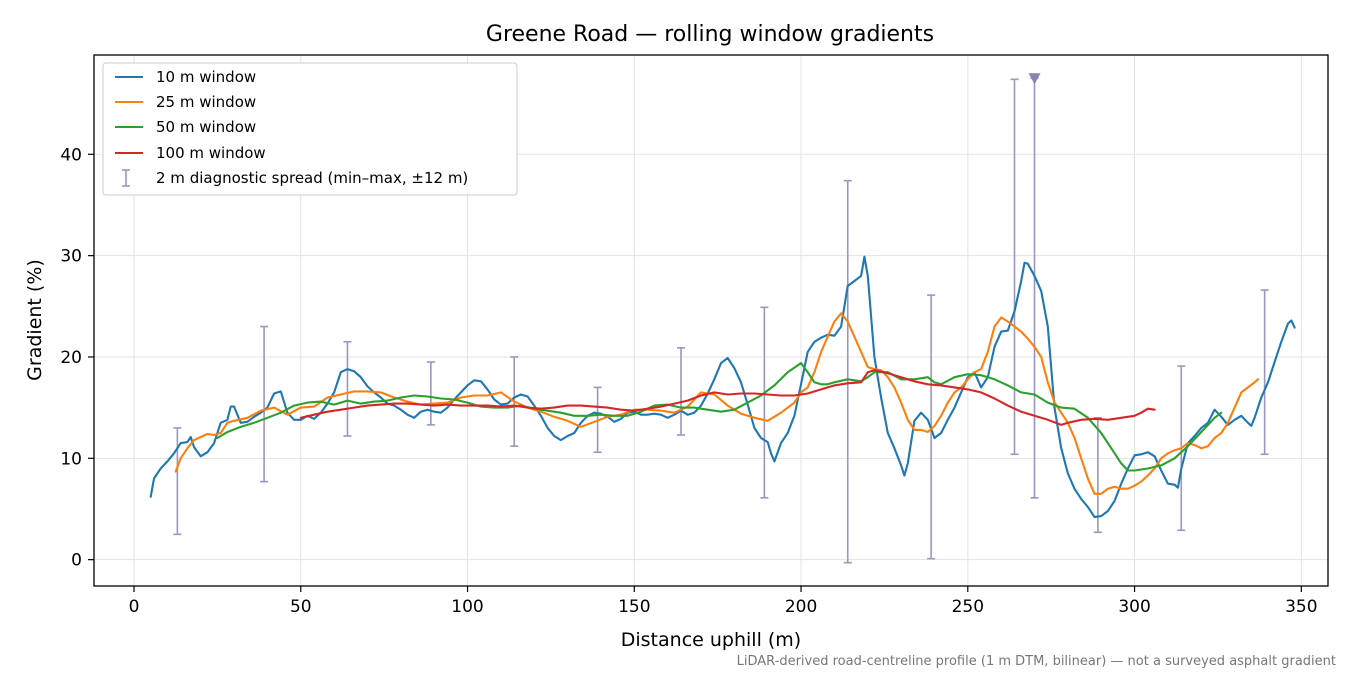 This screenshot has height=675, width=1350. I want to click on x-tick-label: 300, so click(1134, 607).